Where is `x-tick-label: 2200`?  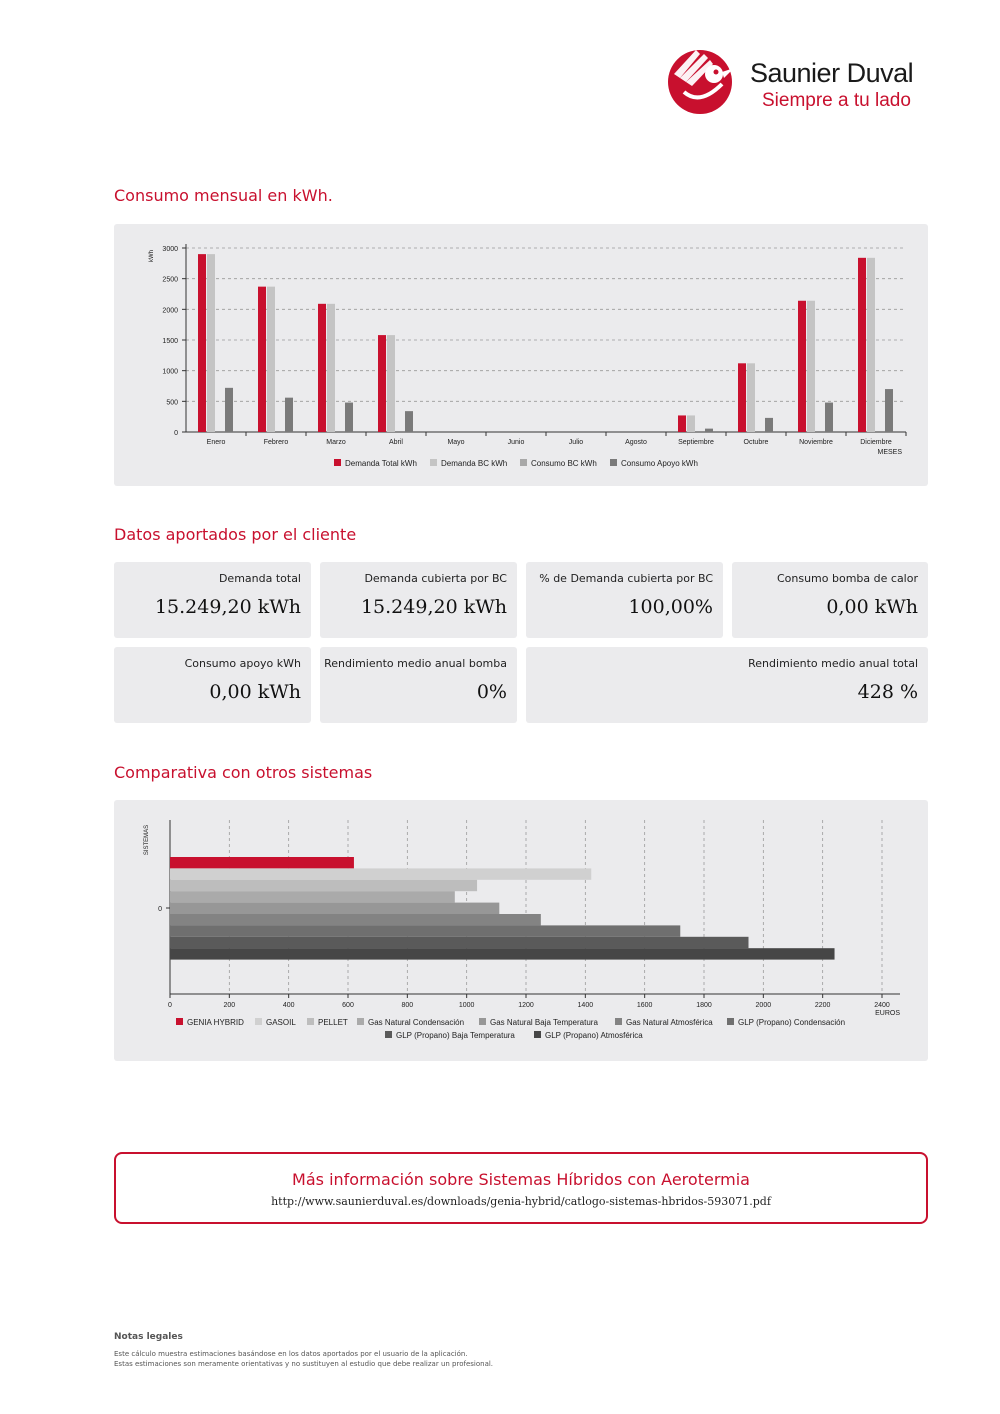
x-tick-label: 2200 is located at coordinates (823, 1005).